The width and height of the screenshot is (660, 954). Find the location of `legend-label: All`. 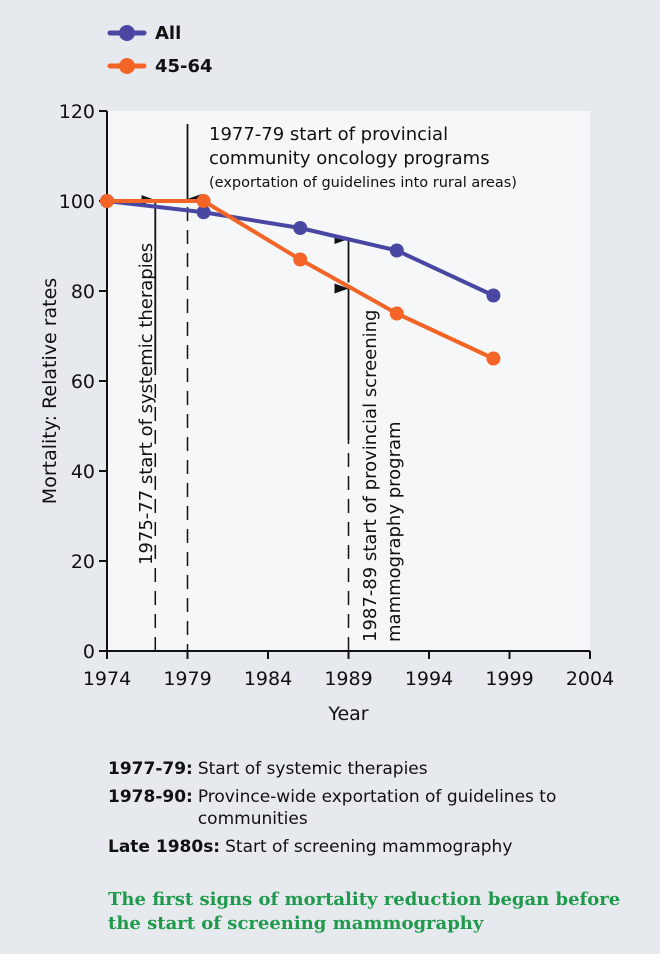

legend-label: All is located at coordinates (168, 33).